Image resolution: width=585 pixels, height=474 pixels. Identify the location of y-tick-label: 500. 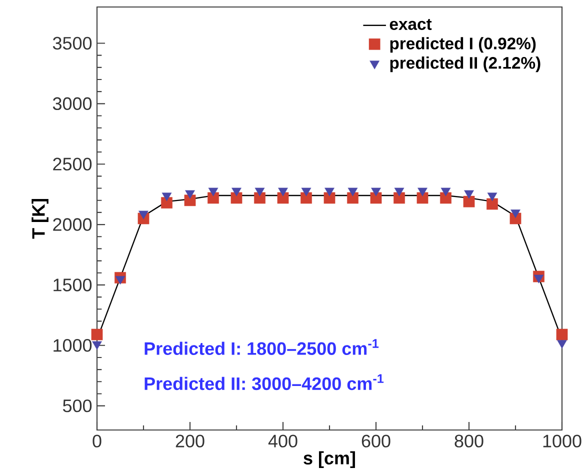
(77, 405).